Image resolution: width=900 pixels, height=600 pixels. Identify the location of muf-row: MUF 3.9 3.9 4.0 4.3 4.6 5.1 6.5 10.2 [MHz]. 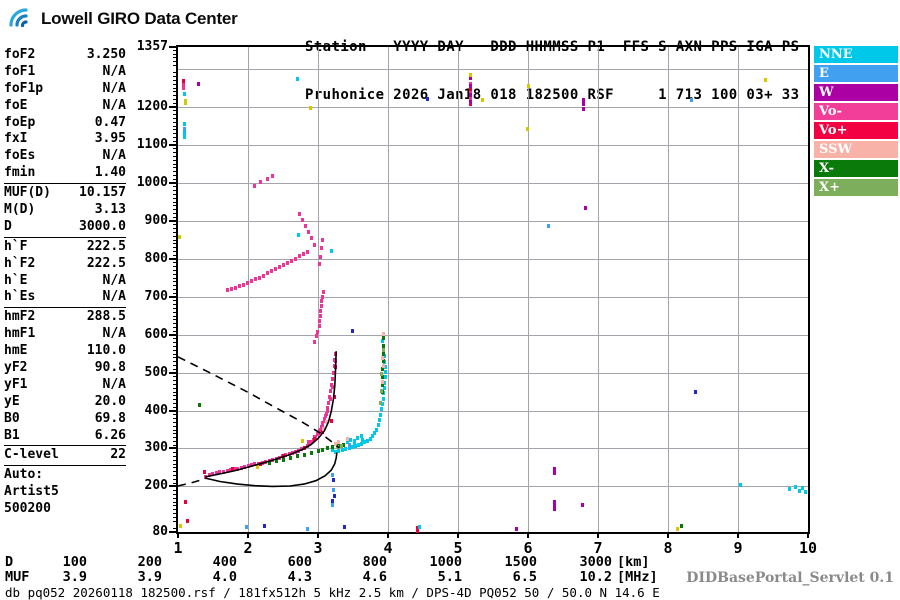
(355, 577).